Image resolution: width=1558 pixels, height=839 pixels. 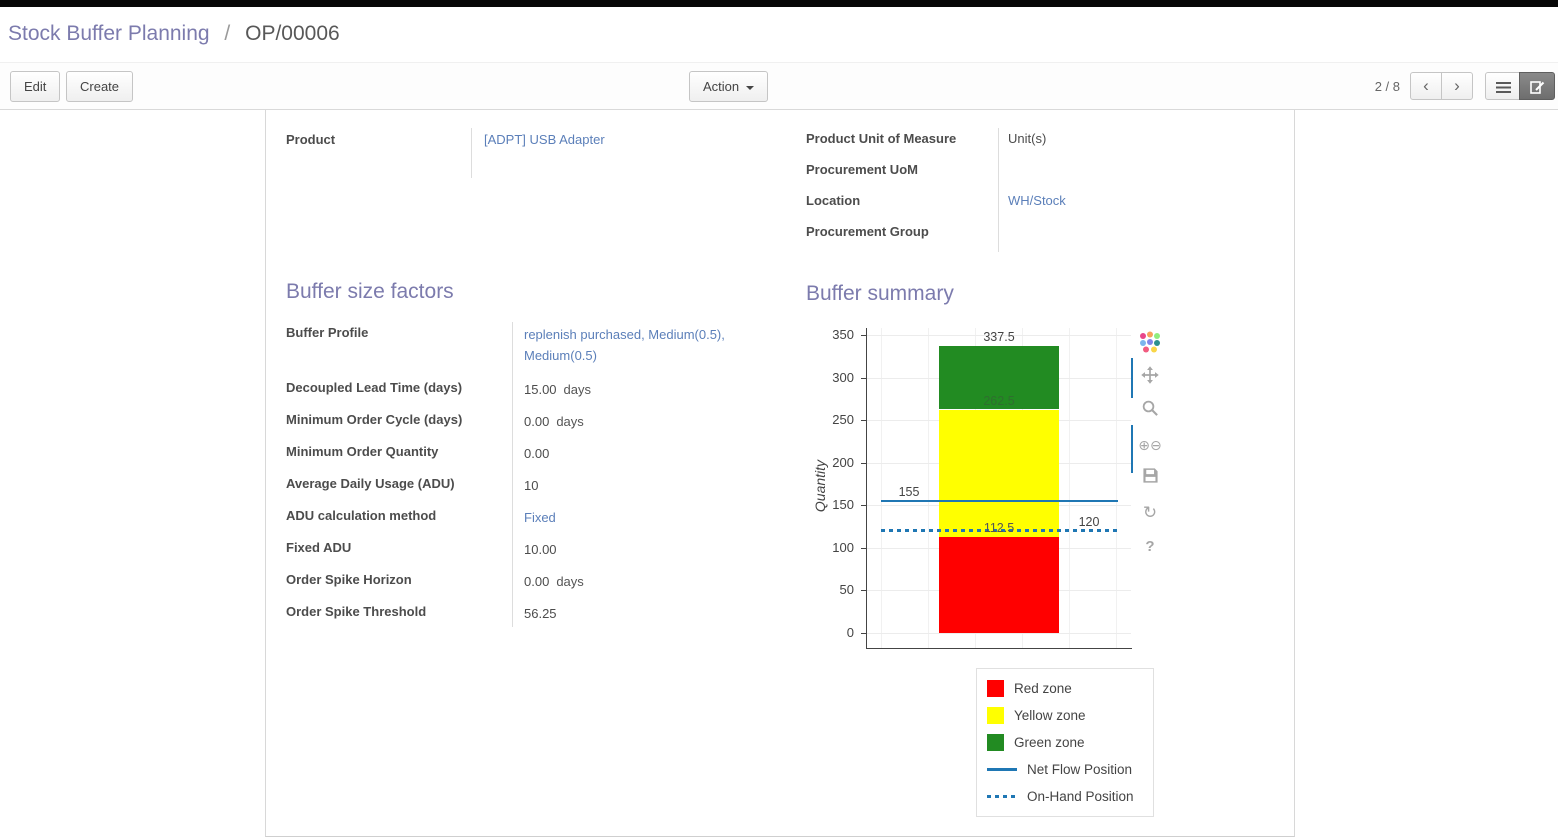 I want to click on on-hand-position-line, so click(x=999, y=530).